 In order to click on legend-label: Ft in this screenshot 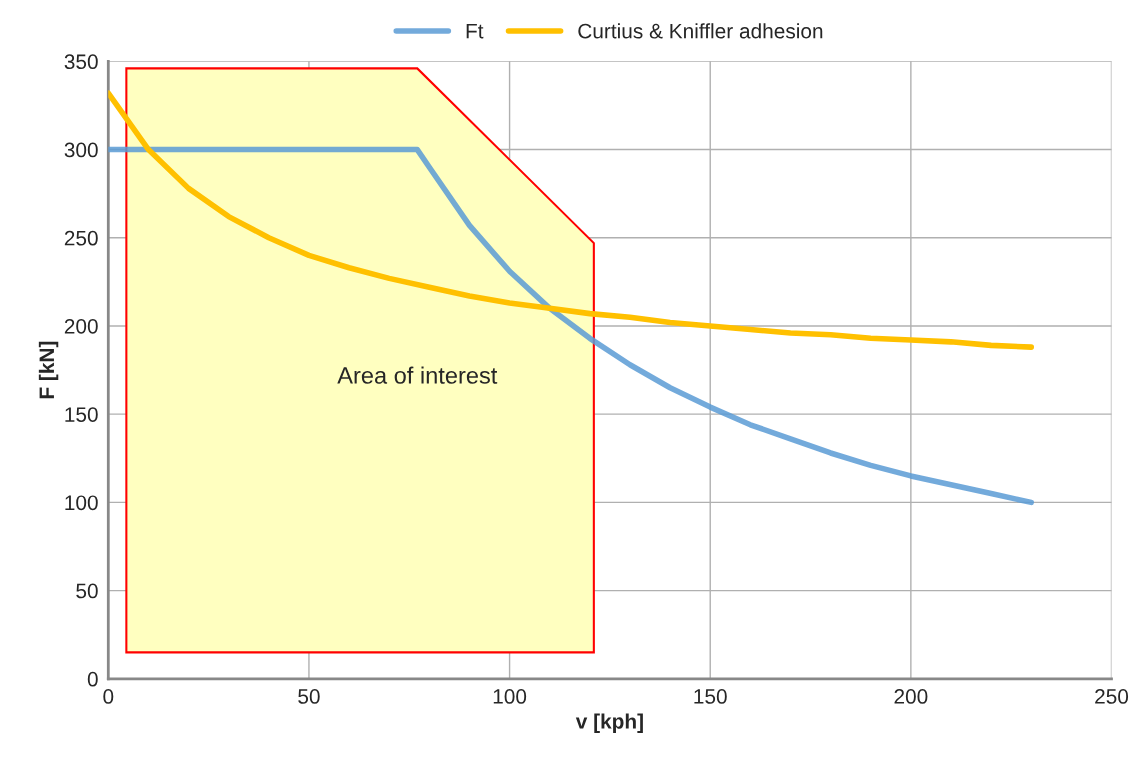, I will do `click(475, 31)`.